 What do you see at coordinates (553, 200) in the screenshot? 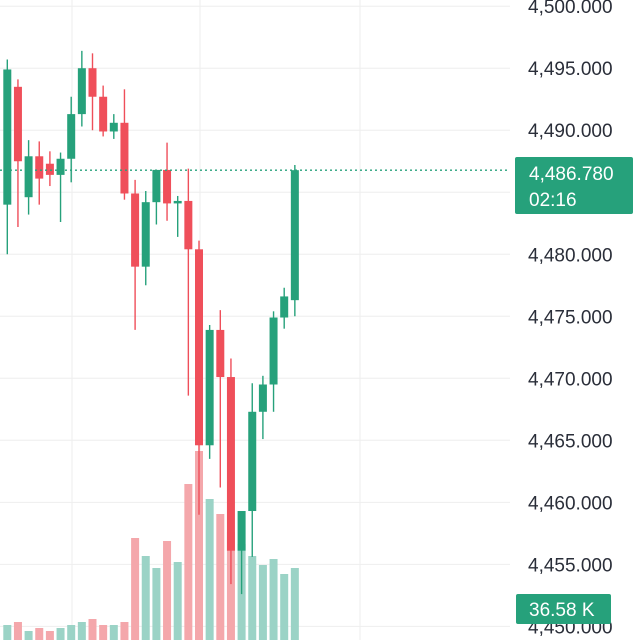
I see `candle-countdown: 02:16` at bounding box center [553, 200].